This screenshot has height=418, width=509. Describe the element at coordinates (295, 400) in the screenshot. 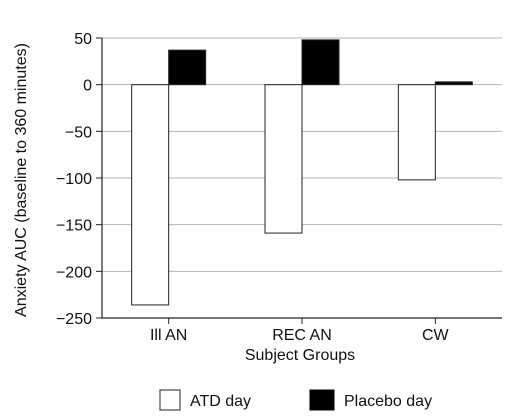

I see `legend: ATD day Placebo day` at that location.